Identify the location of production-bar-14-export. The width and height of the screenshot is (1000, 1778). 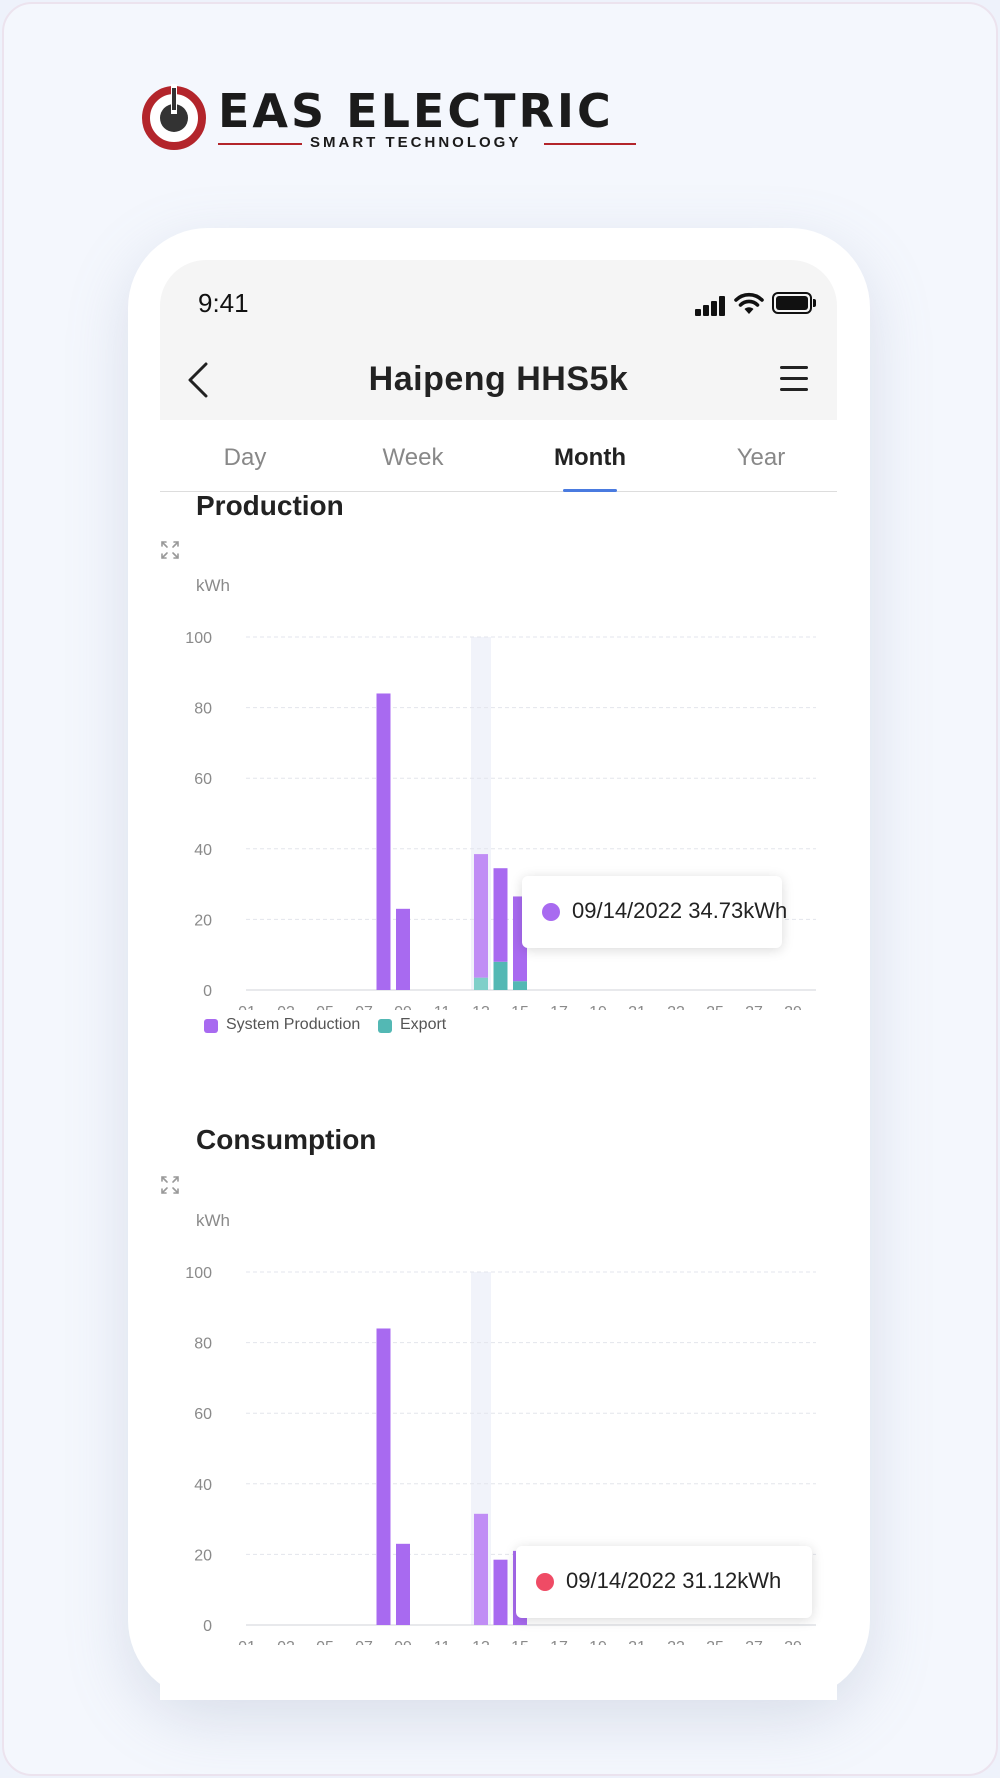
(500, 975).